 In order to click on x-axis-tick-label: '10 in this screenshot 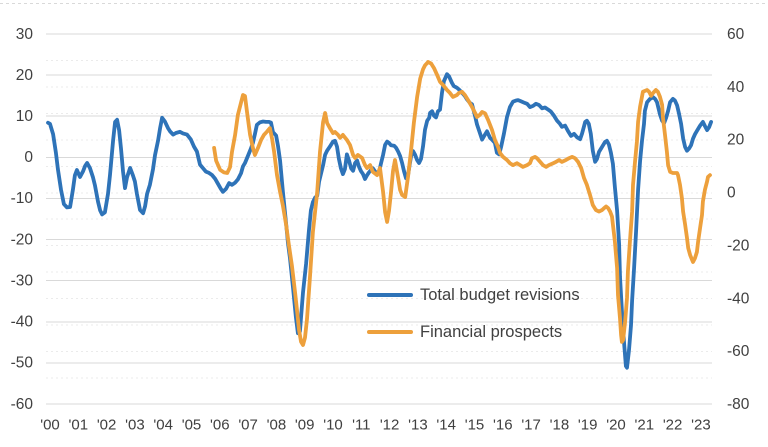, I will do `click(333, 425)`.